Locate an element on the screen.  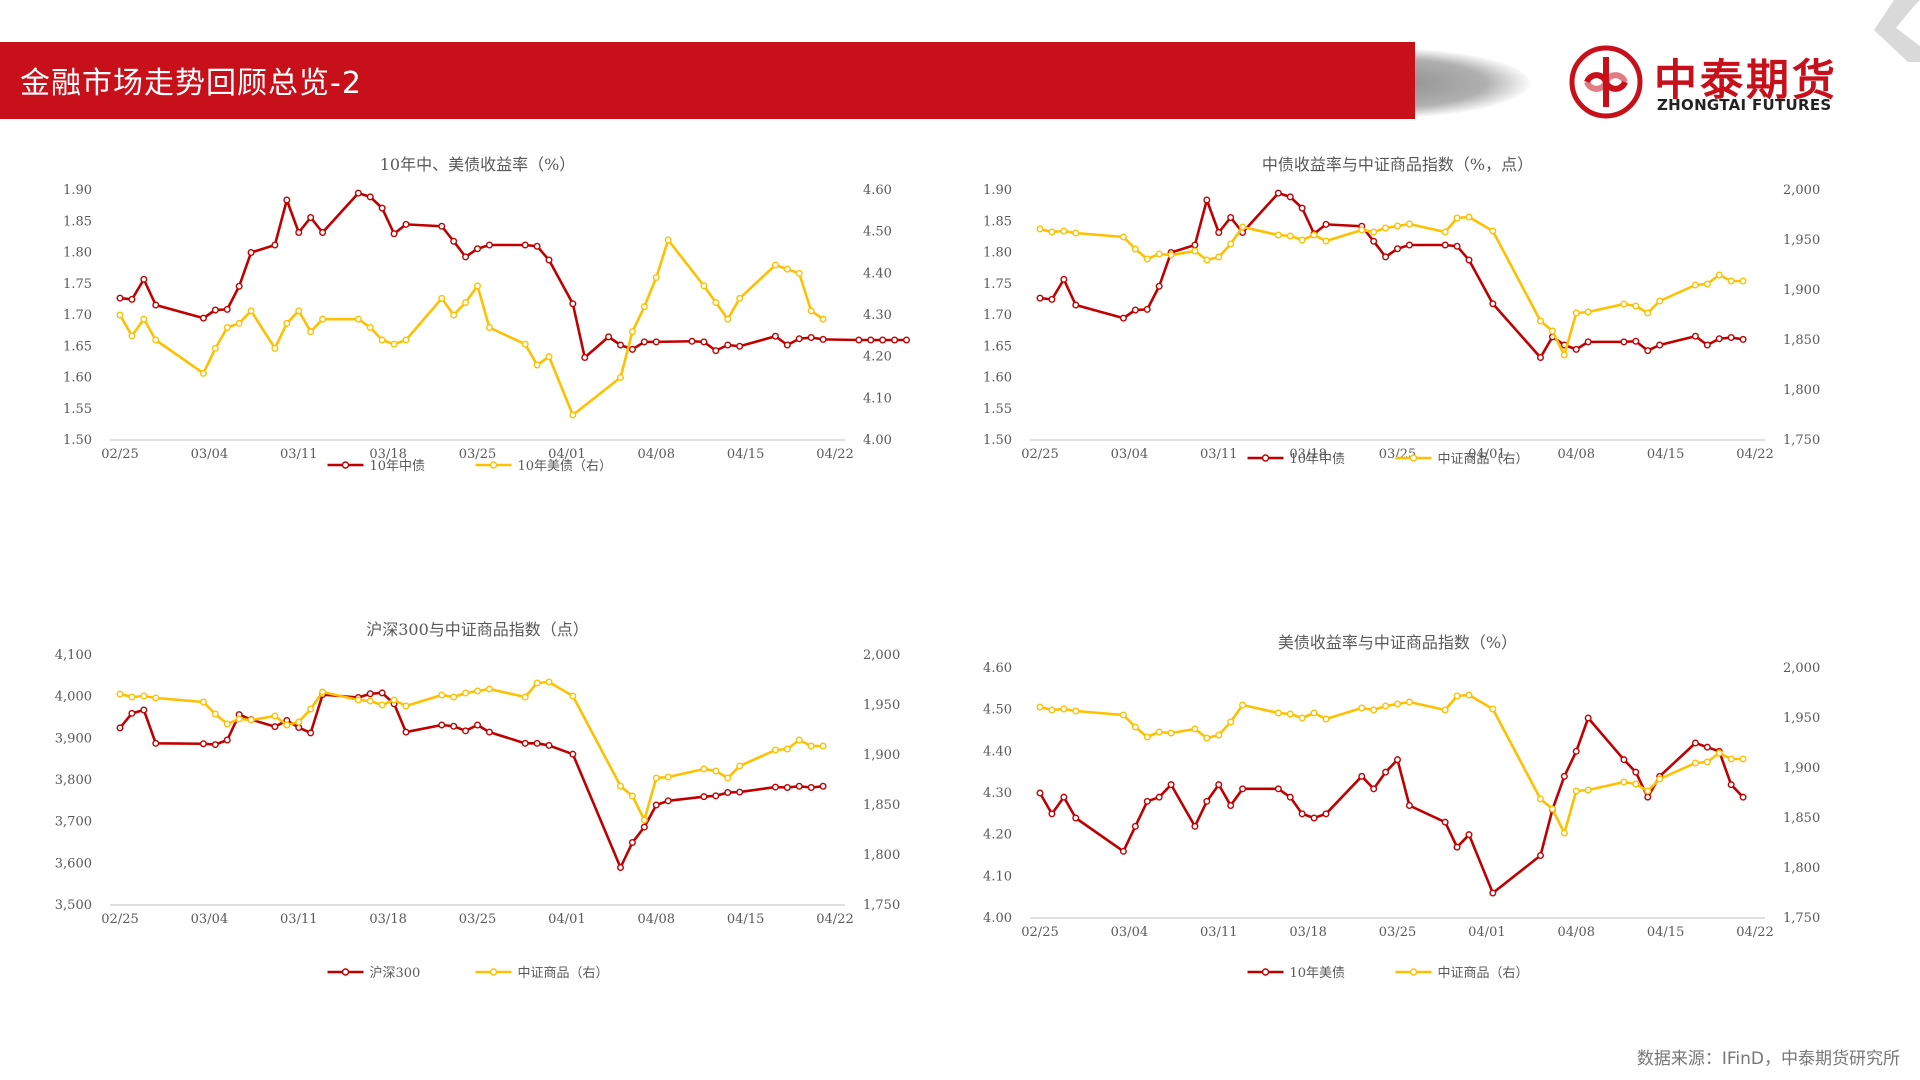
y-tick-label: 4.60 is located at coordinates (997, 668).